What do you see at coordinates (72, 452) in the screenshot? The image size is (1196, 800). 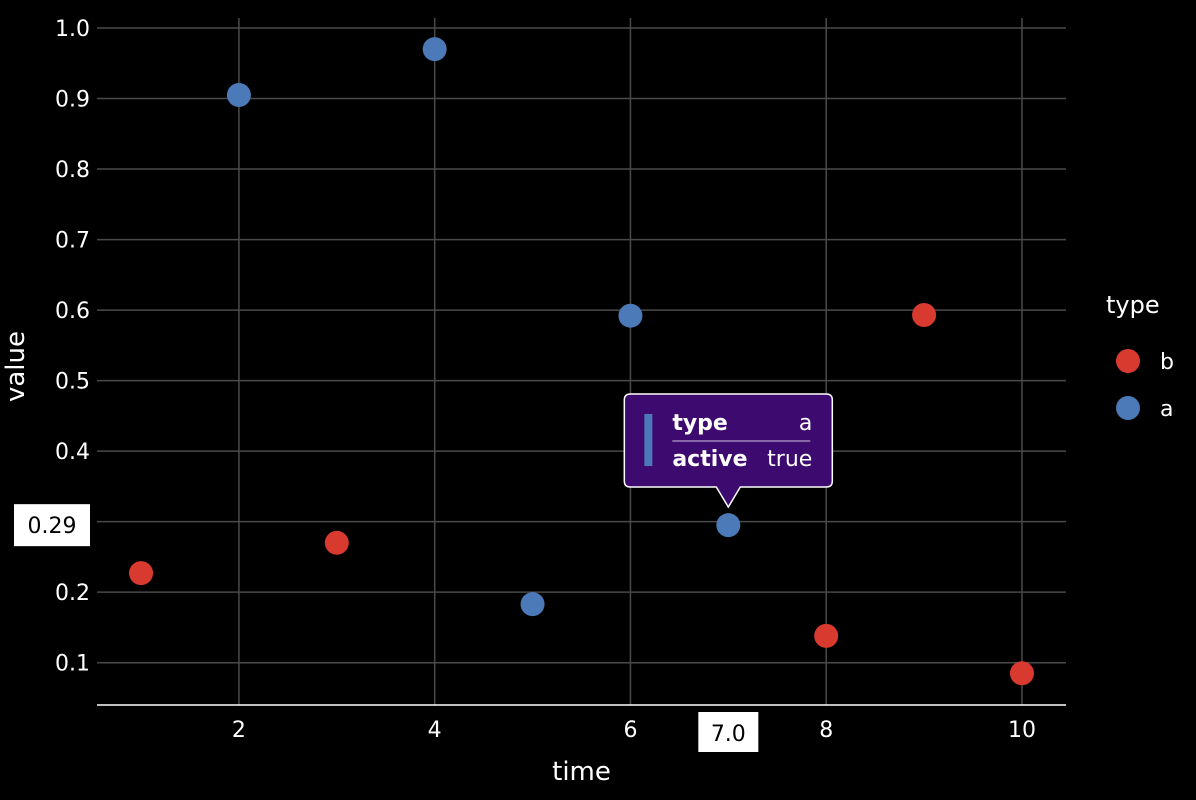 I see `y-tick-label: 0.4` at bounding box center [72, 452].